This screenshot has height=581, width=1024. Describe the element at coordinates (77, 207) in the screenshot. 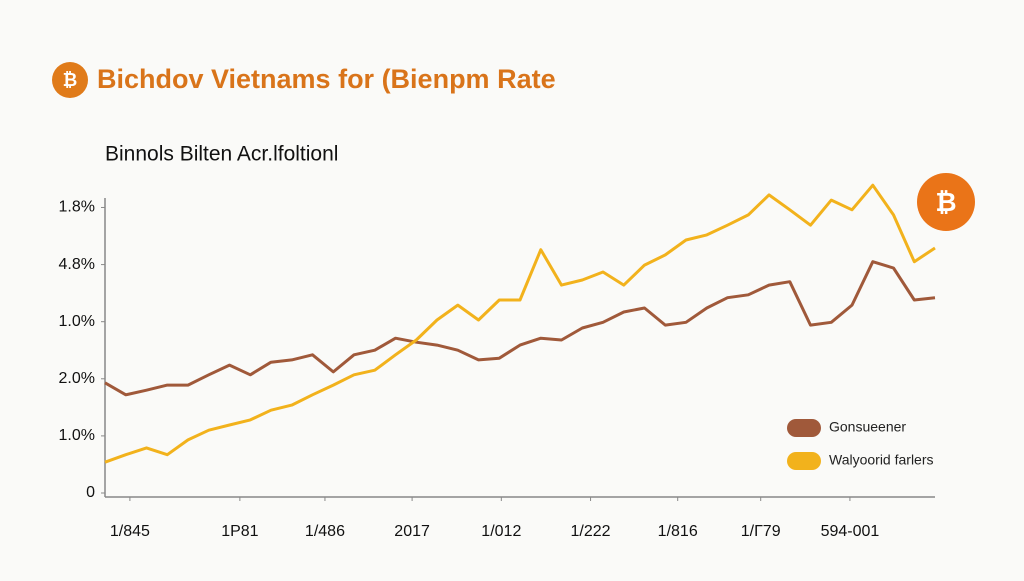

I see `y-tick-label: 1.8%` at that location.